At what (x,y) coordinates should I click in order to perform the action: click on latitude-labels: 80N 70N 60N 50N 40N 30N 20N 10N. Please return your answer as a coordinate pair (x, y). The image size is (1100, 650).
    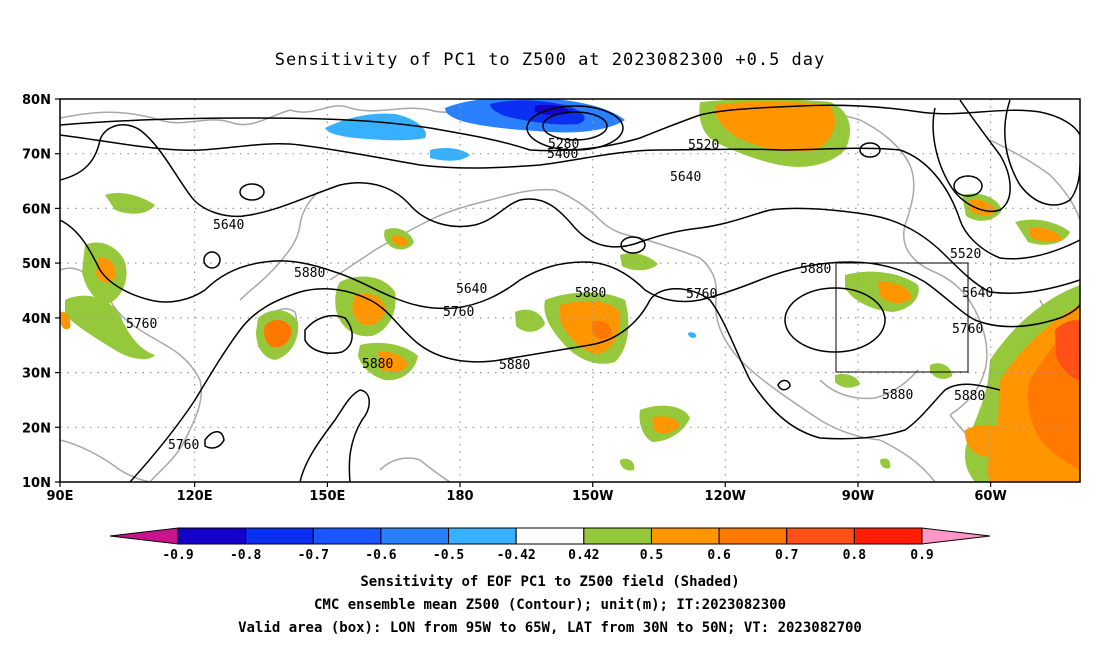
    Looking at the image, I should click on (36, 292).